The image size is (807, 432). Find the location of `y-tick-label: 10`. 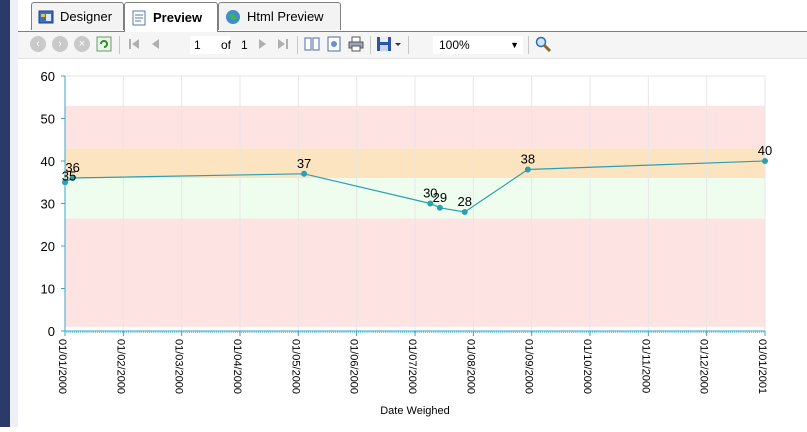

y-tick-label: 10 is located at coordinates (48, 289).